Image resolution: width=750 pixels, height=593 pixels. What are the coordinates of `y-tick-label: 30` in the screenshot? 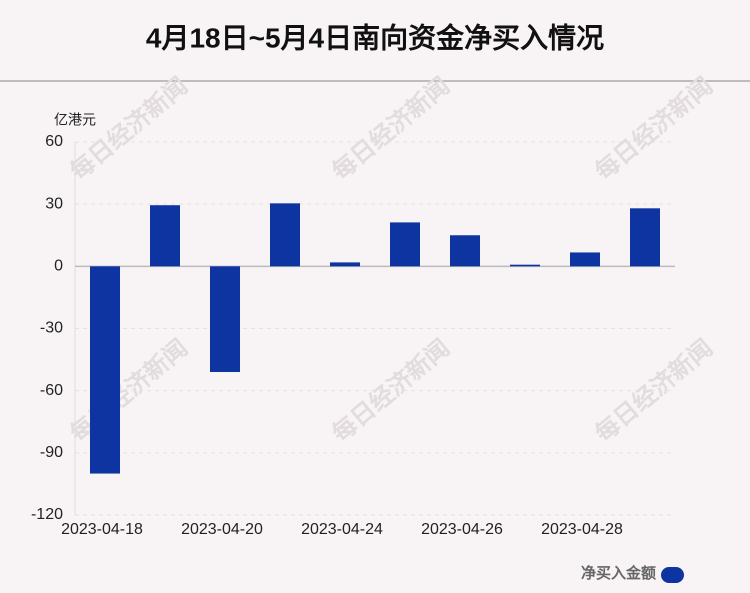 It's located at (54, 203).